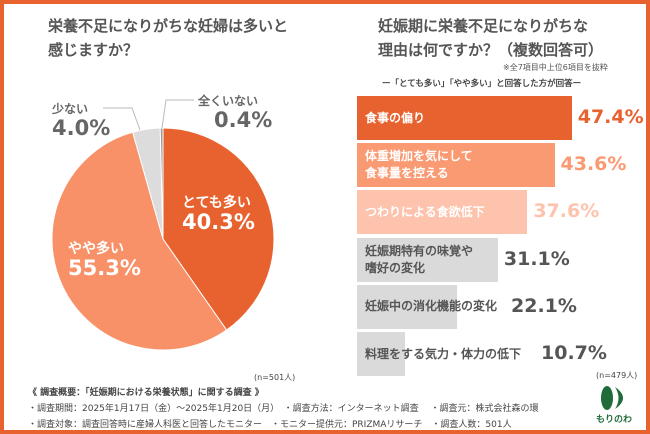 Image resolution: width=650 pixels, height=434 pixels. What do you see at coordinates (491, 50) in the screenshot?
I see `right-title-line2: 理由は何ですか？（複数回答可）` at bounding box center [491, 50].